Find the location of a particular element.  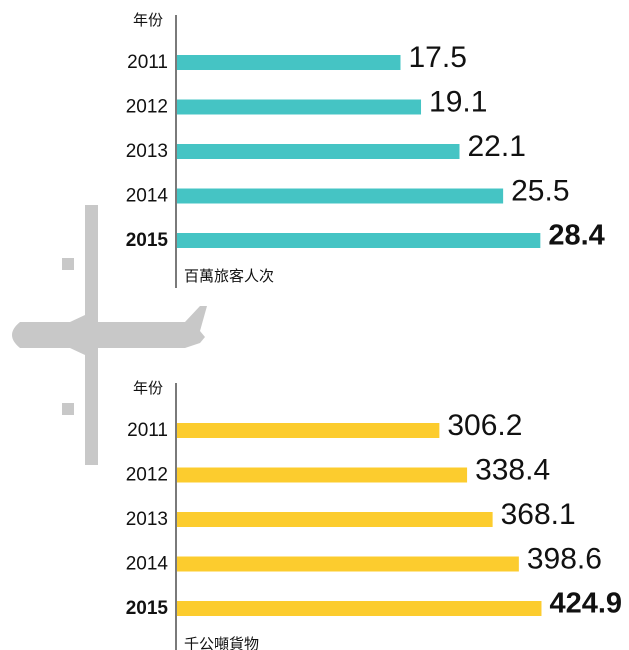

x-axis-title: 千公噸貨物 is located at coordinates (221, 643).